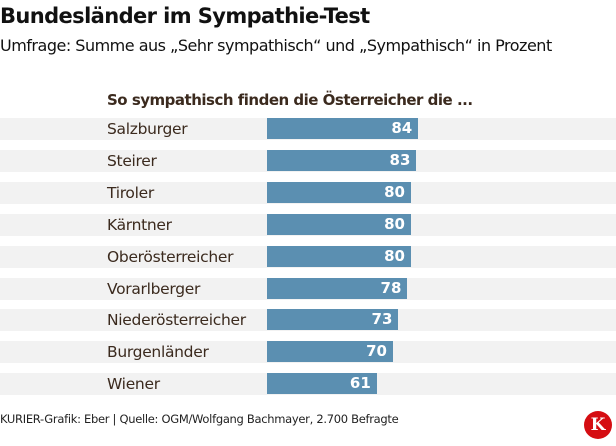  Describe the element at coordinates (132, 160) in the screenshot. I see `category-label: Steirer` at that location.